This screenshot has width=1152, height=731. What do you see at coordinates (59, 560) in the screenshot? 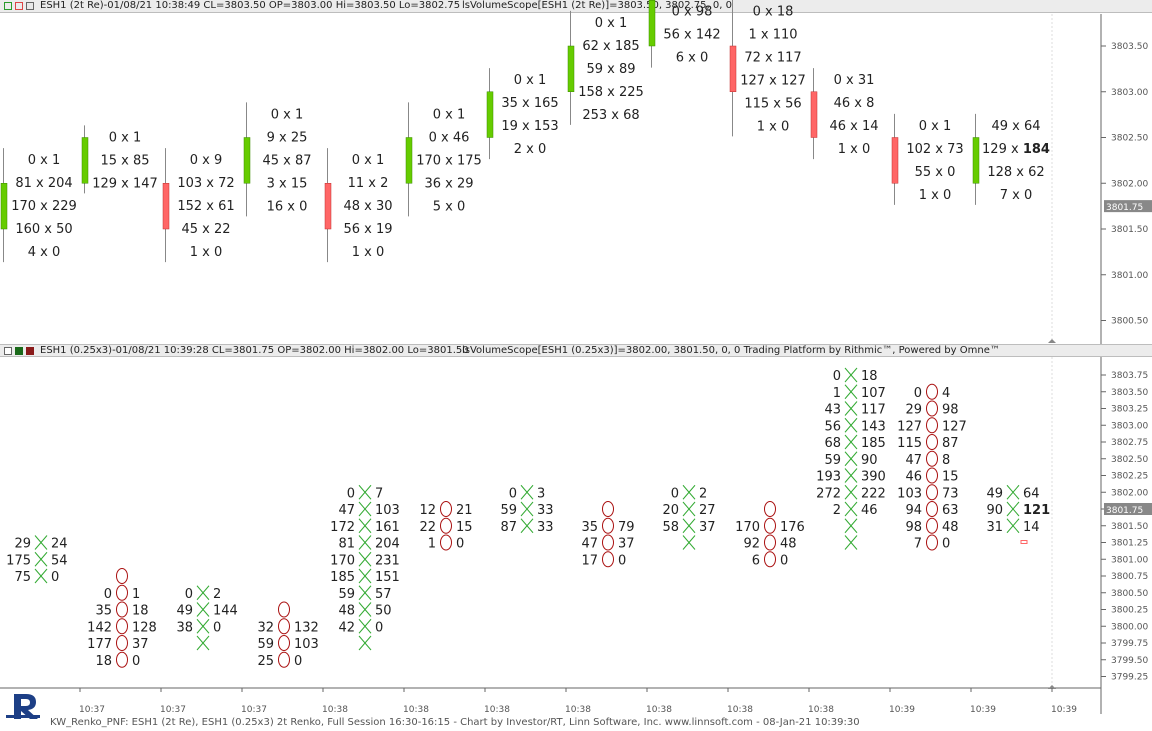
I see `pf-ask-value: 54` at bounding box center [59, 560].